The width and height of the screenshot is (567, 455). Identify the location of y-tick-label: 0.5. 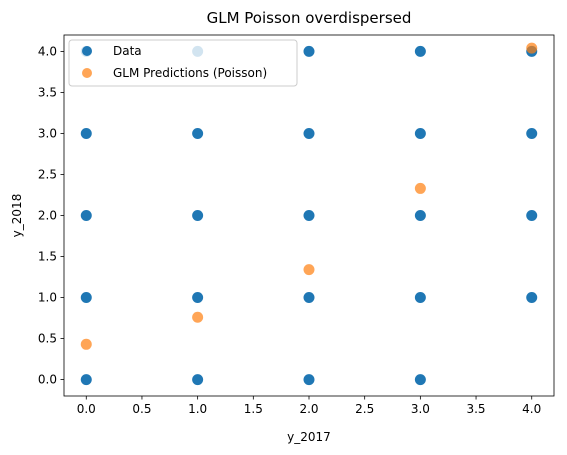
(47, 339).